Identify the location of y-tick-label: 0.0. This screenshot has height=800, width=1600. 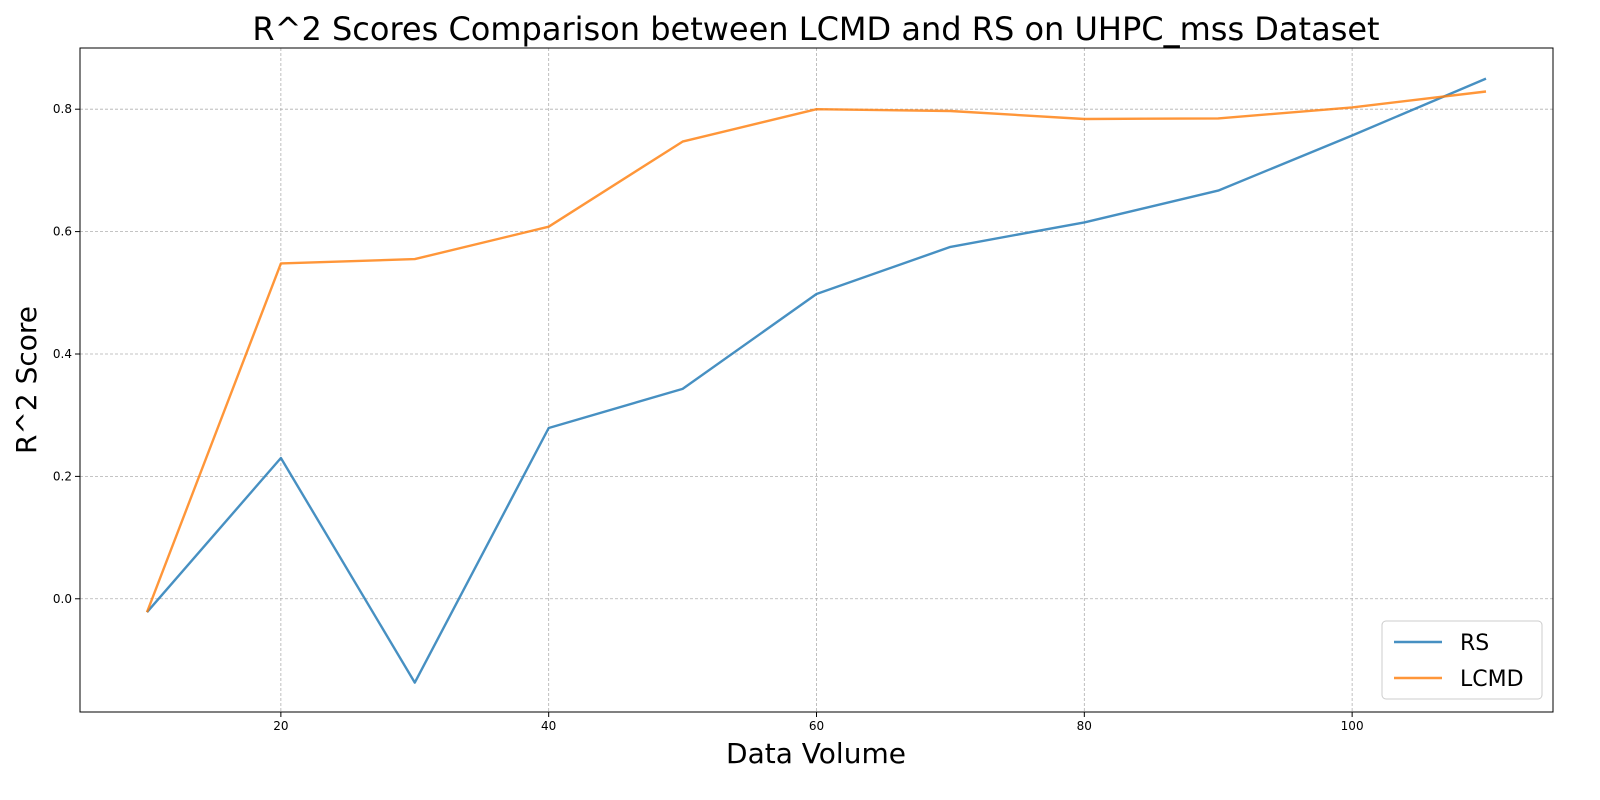
(62, 599).